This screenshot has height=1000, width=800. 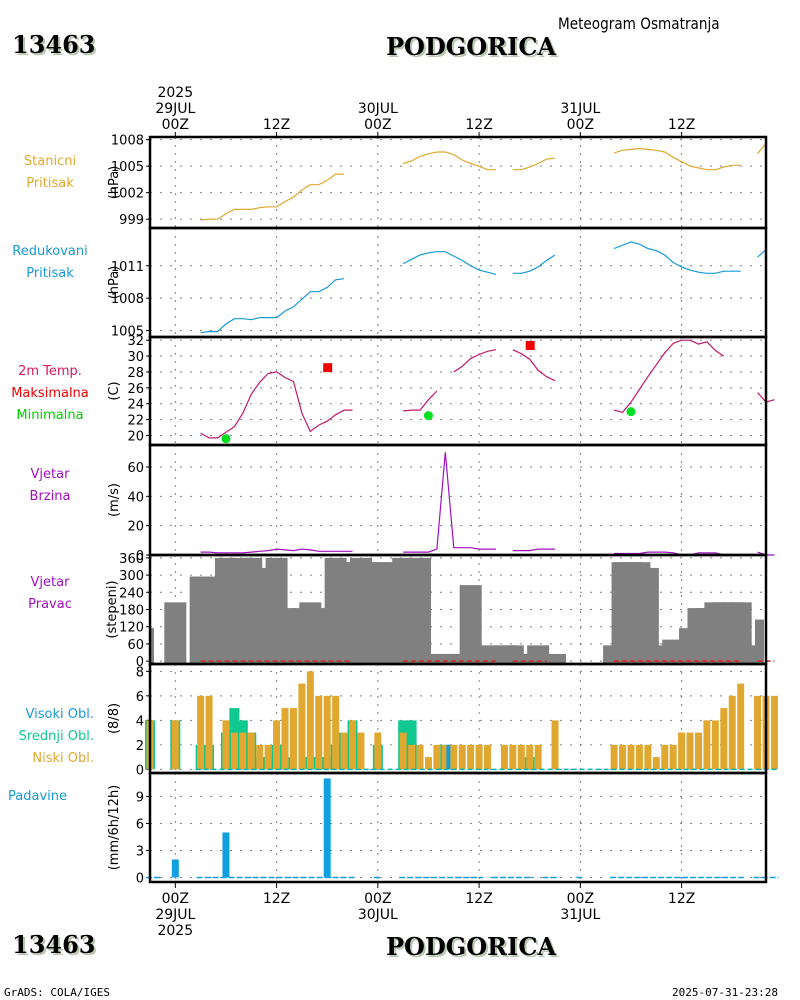 What do you see at coordinates (135, 373) in the screenshot?
I see `y-tick-label: 28` at bounding box center [135, 373].